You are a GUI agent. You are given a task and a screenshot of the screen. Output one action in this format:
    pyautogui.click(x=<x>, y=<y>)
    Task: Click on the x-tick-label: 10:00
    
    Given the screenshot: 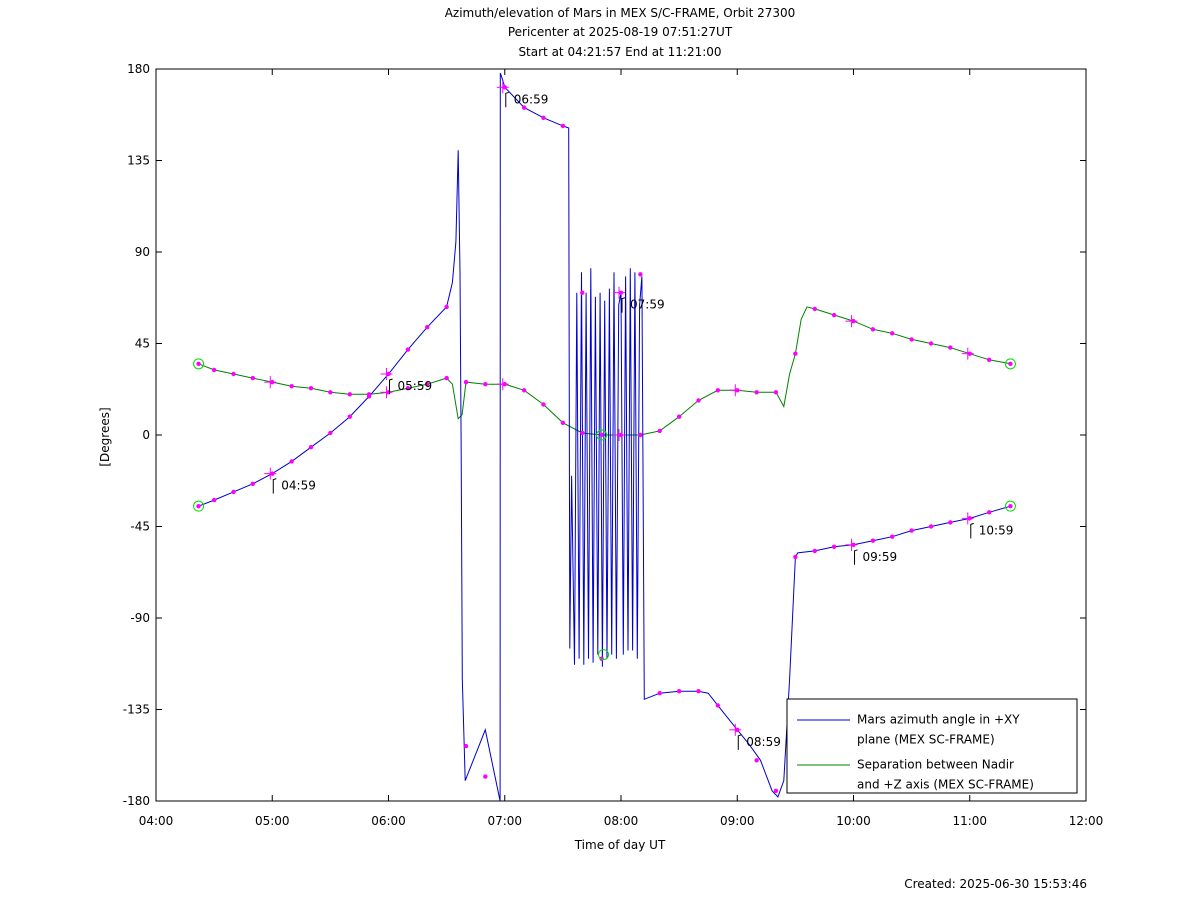 What is the action you would take?
    pyautogui.click(x=853, y=821)
    